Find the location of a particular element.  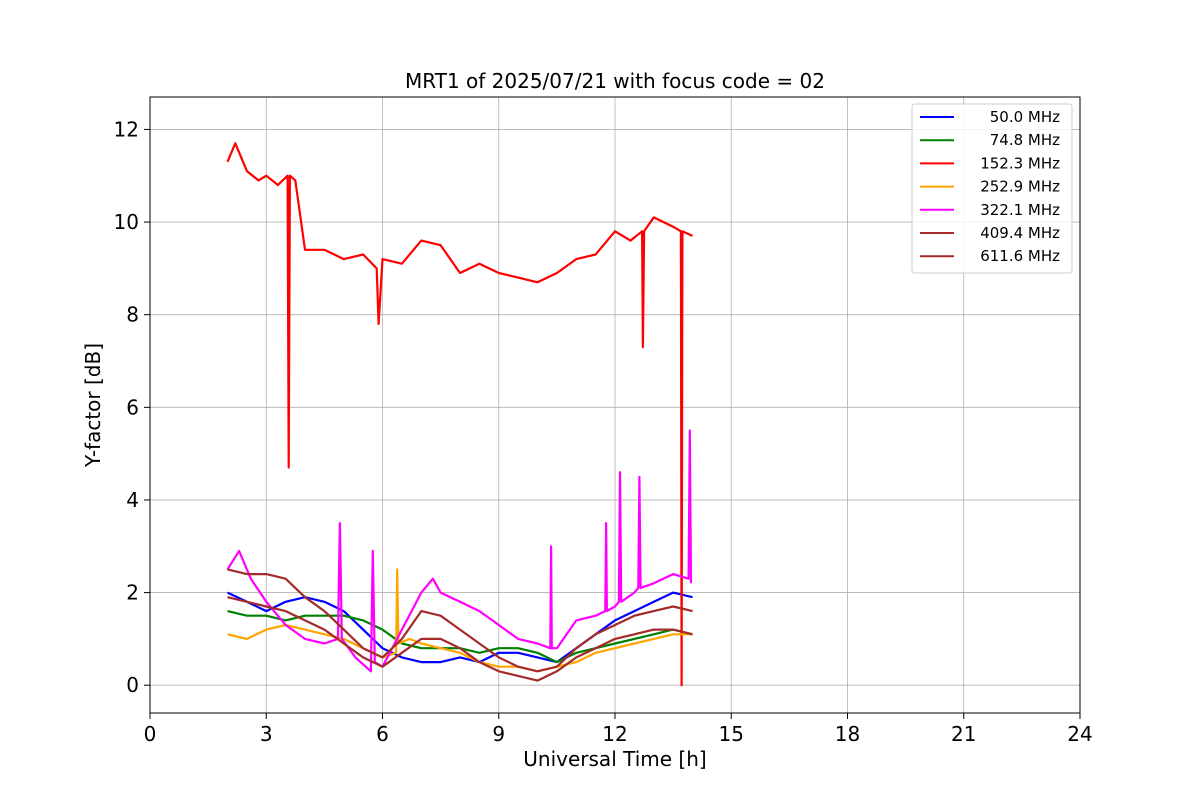

x-tick-label: 3 is located at coordinates (266, 734).